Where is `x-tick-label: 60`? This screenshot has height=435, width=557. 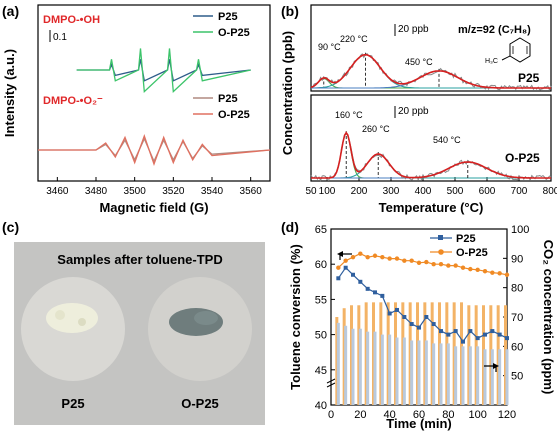 x-tick-label: 60 is located at coordinates (419, 415).